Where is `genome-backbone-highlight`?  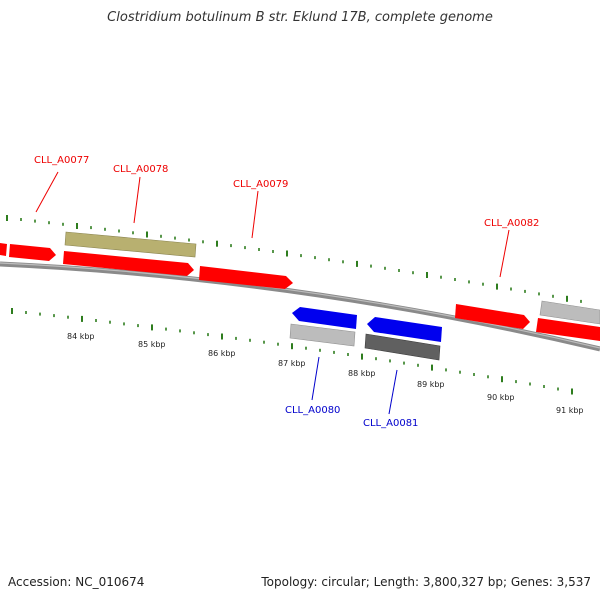
genome-backbone-highlight is located at coordinates (300, 305).